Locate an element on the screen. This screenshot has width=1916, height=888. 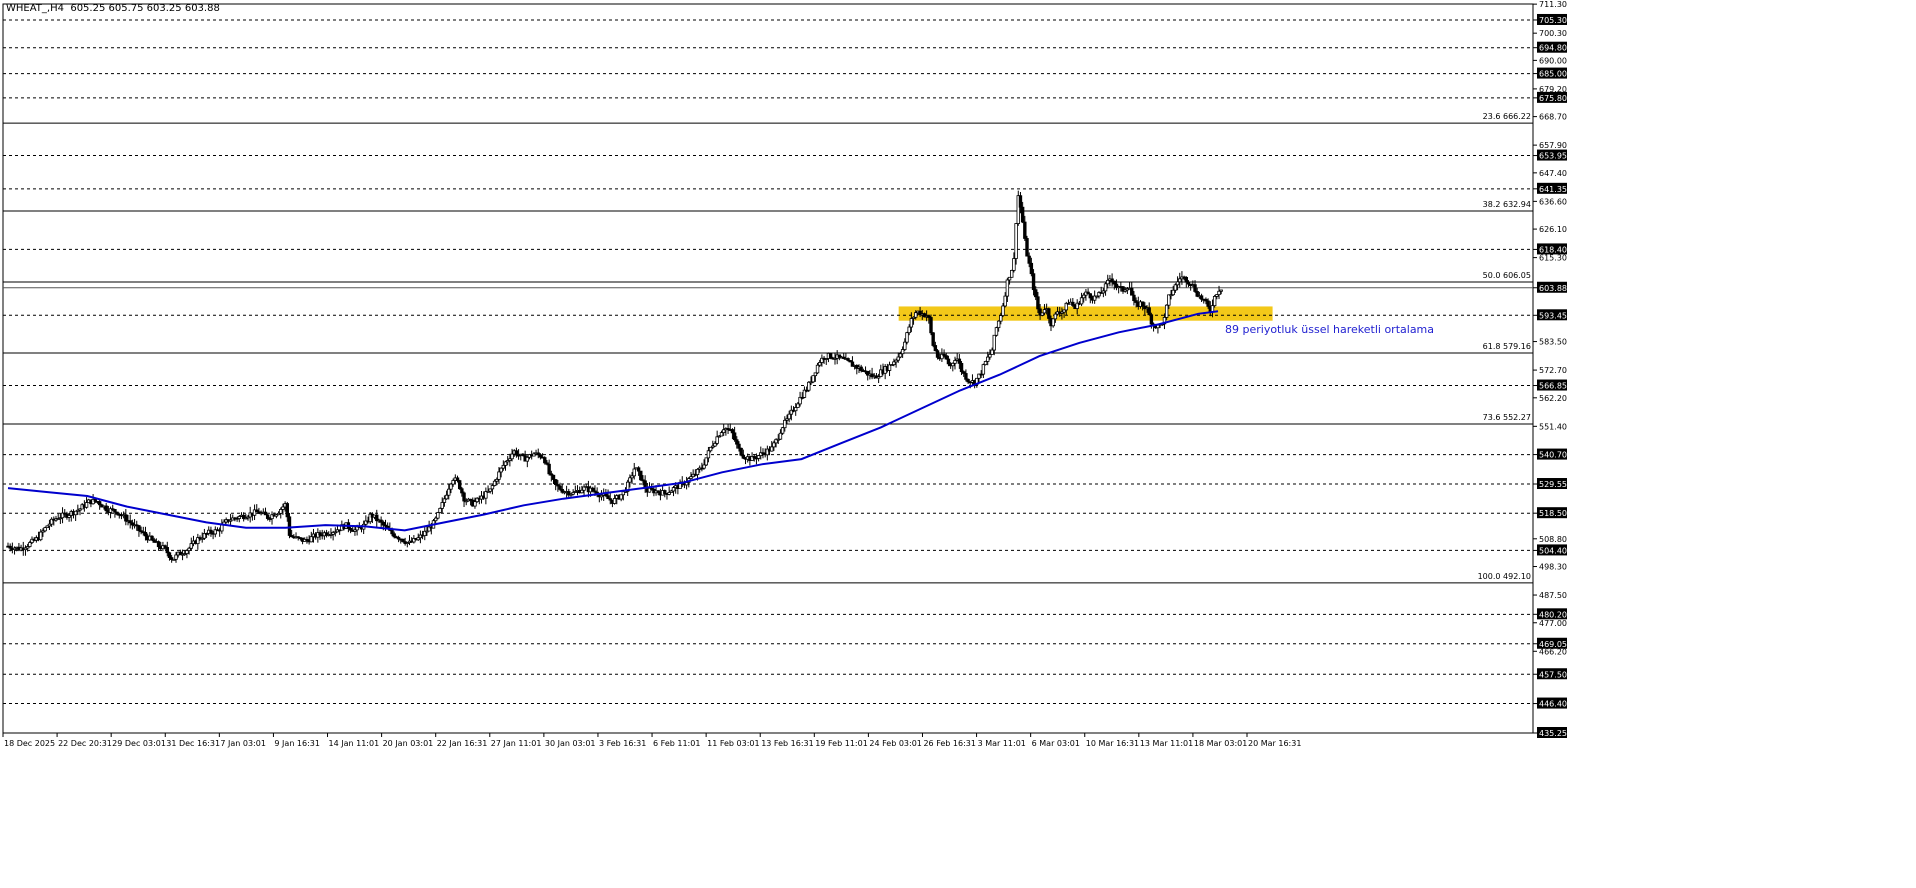
y-tick-label: 466.20 is located at coordinates (1553, 651).